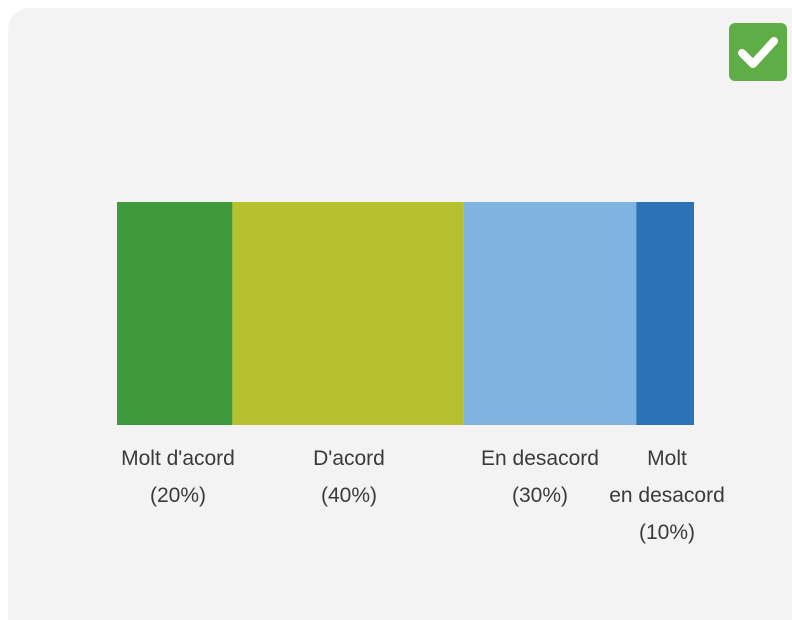 The width and height of the screenshot is (792, 620). I want to click on segment-label-line: en desacord, so click(667, 495).